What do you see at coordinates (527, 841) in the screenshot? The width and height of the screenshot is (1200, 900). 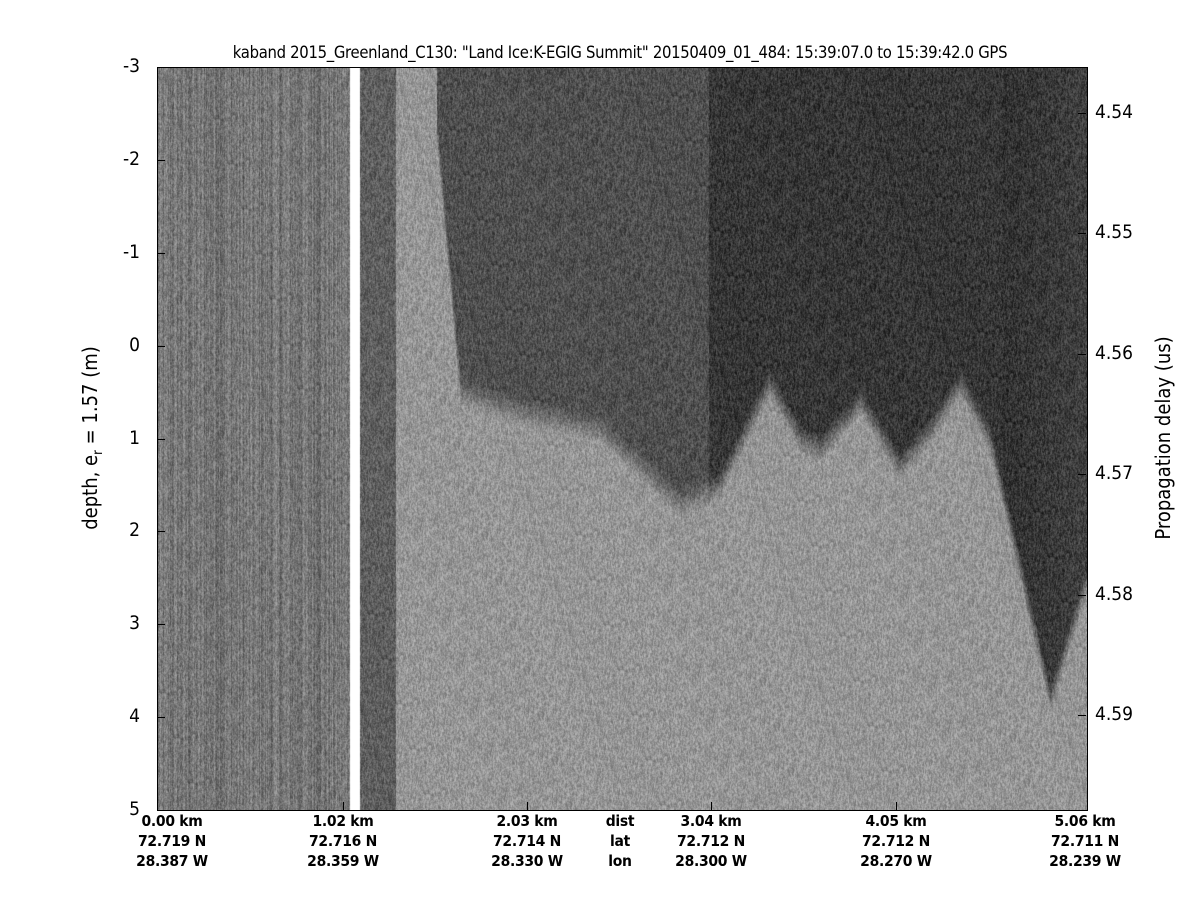 I see `x-lat-tick-label: 72.714 N` at bounding box center [527, 841].